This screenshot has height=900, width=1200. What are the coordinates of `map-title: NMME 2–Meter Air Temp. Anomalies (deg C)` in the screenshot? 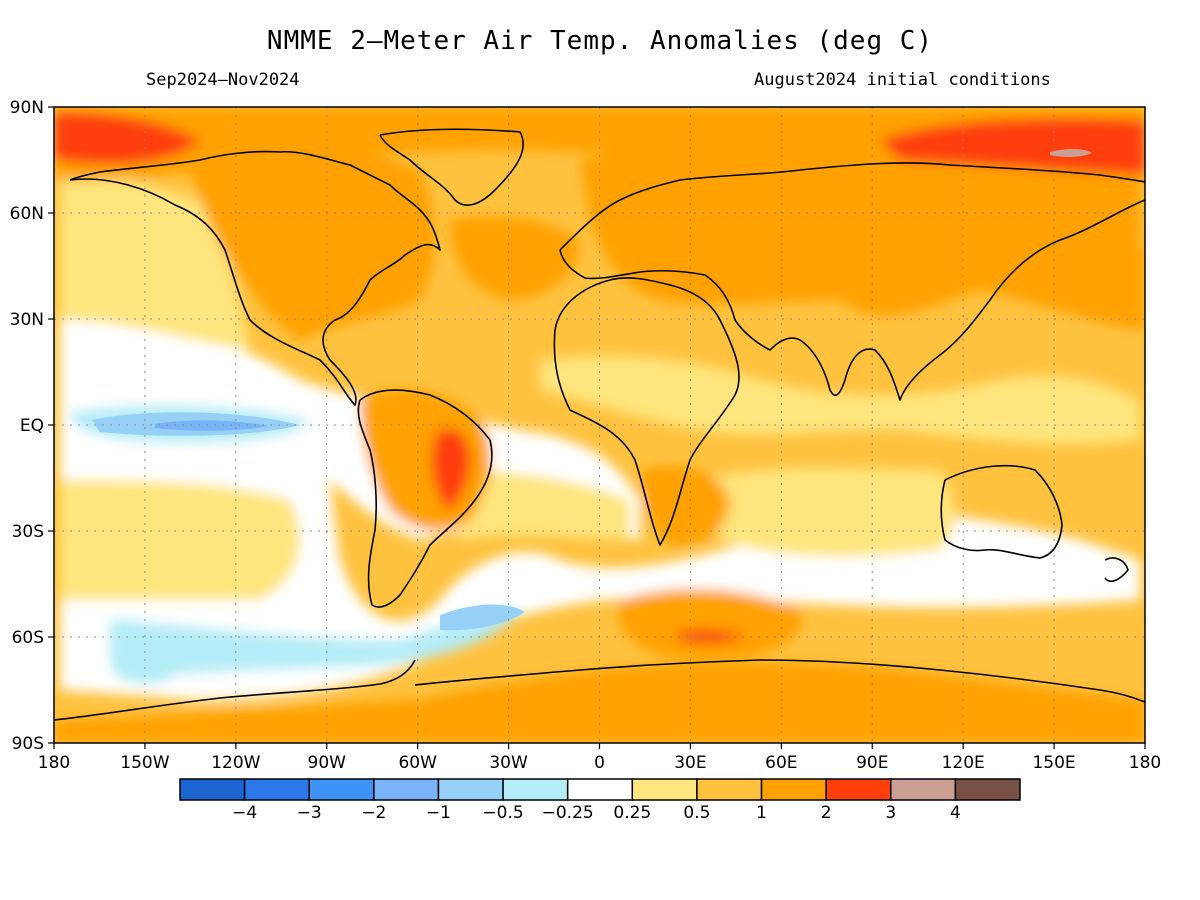 It's located at (600, 41).